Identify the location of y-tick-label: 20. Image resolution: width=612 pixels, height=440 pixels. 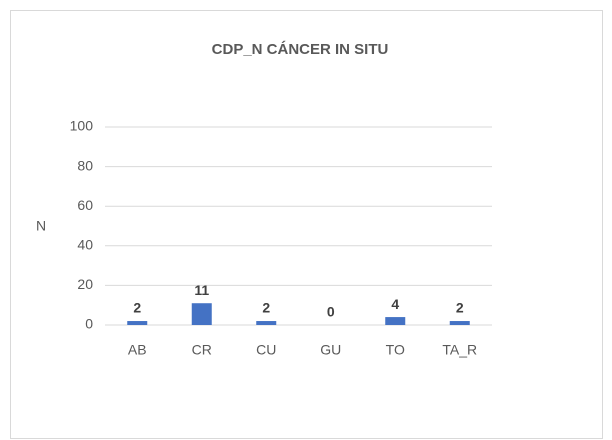
(85, 284).